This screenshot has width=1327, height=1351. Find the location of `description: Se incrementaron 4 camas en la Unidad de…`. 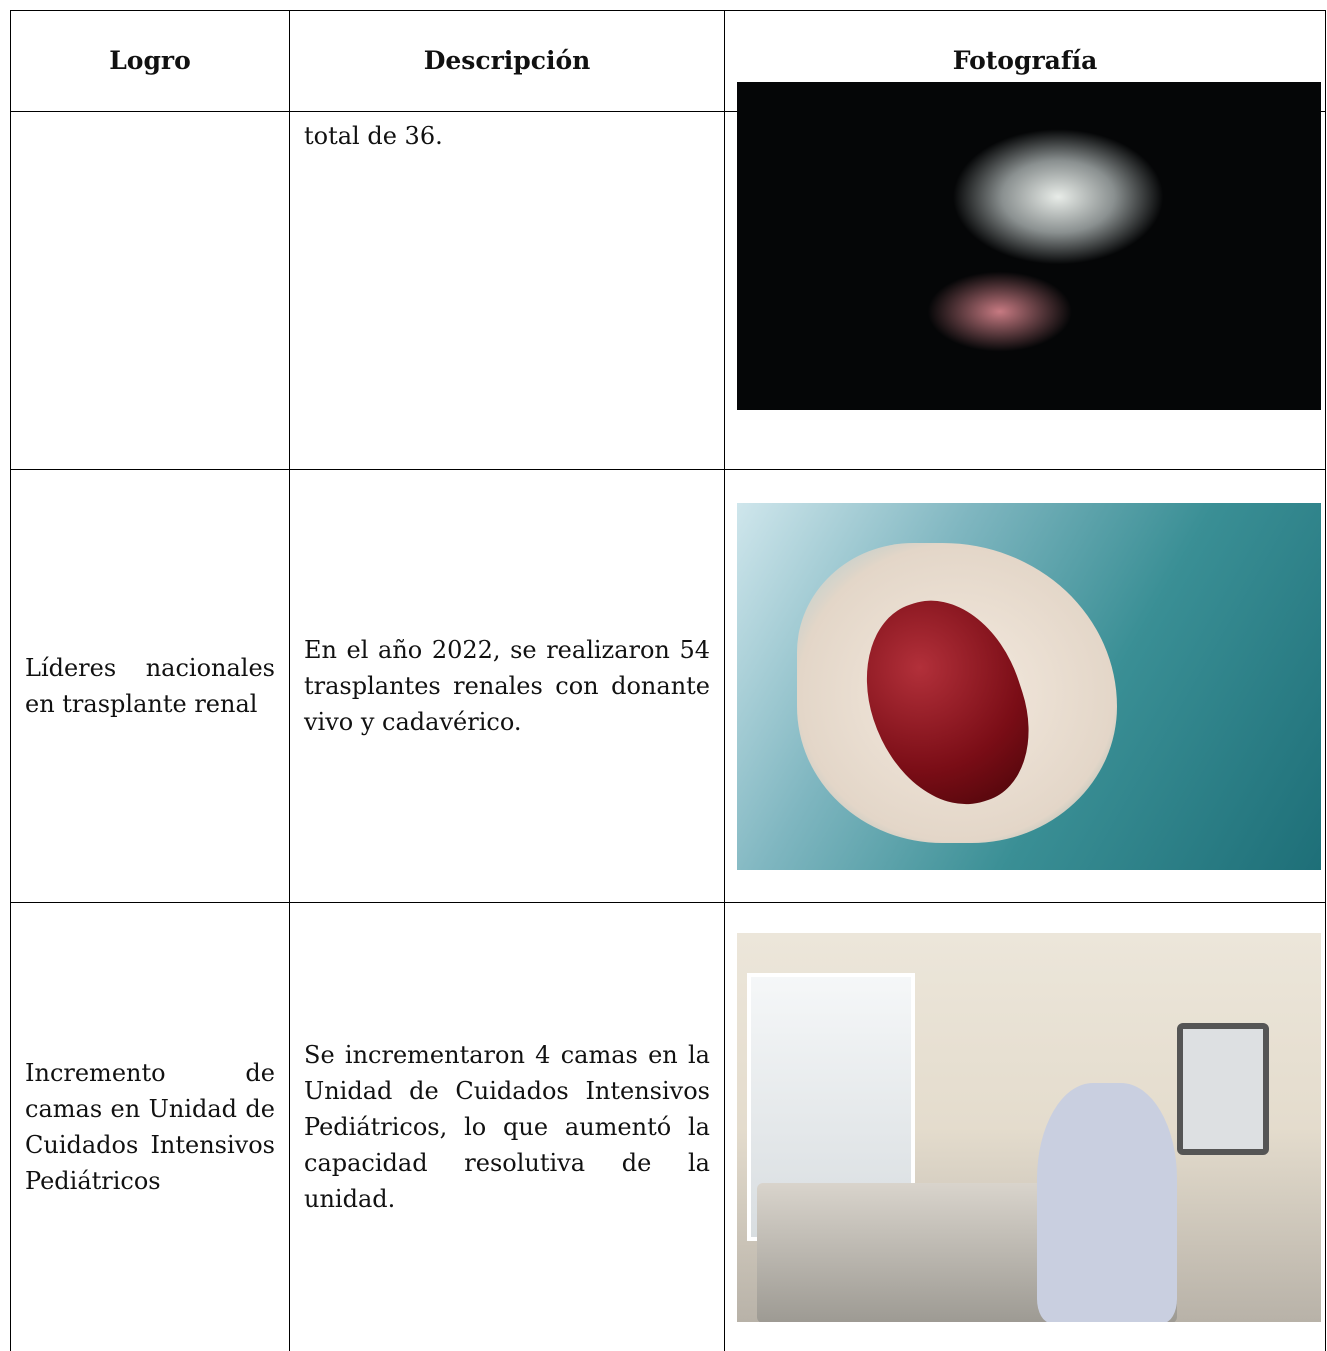

description: Se incrementaron 4 camas en la Unidad de… is located at coordinates (507, 1127).